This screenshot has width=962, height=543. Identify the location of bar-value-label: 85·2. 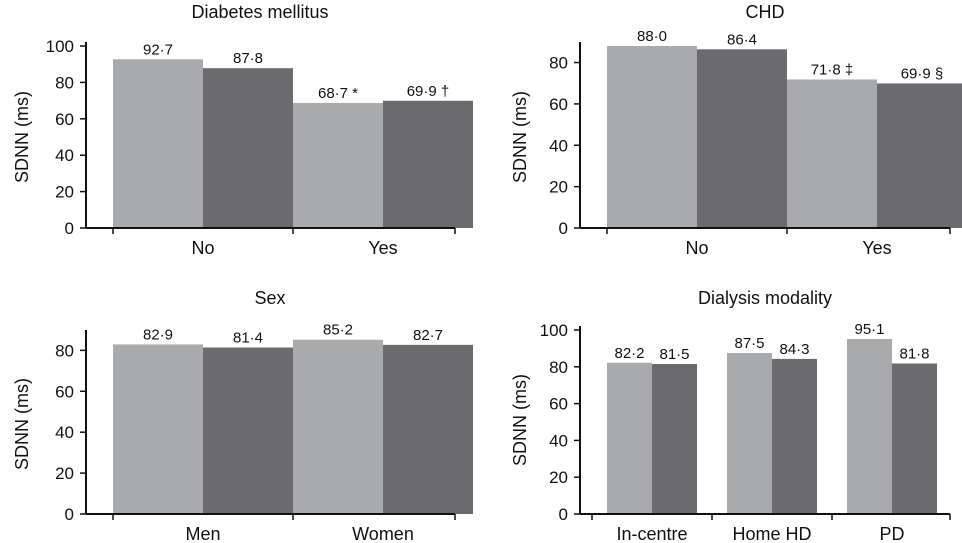
(338, 330).